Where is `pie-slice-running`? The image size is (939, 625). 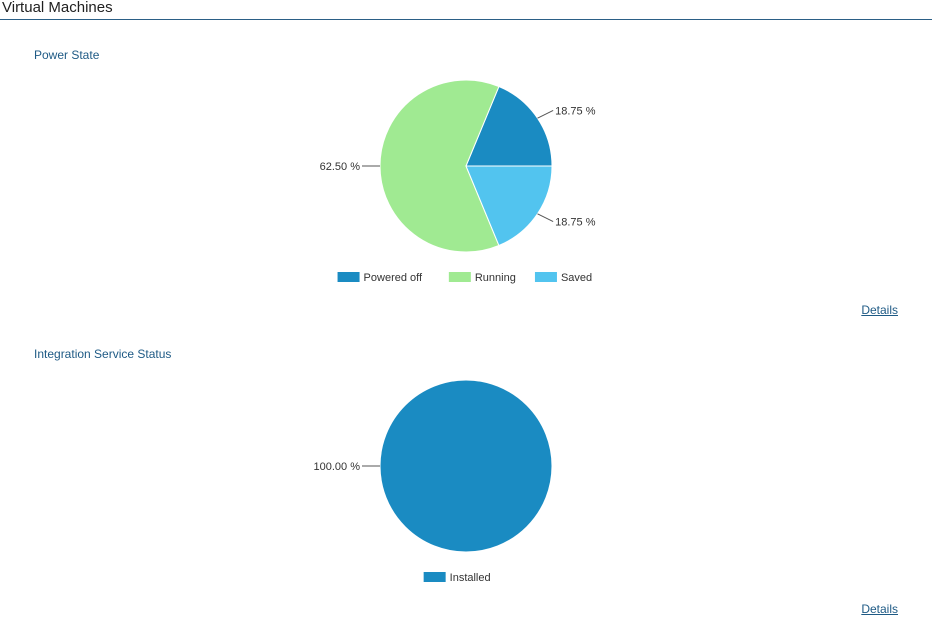
pie-slice-running is located at coordinates (439, 166).